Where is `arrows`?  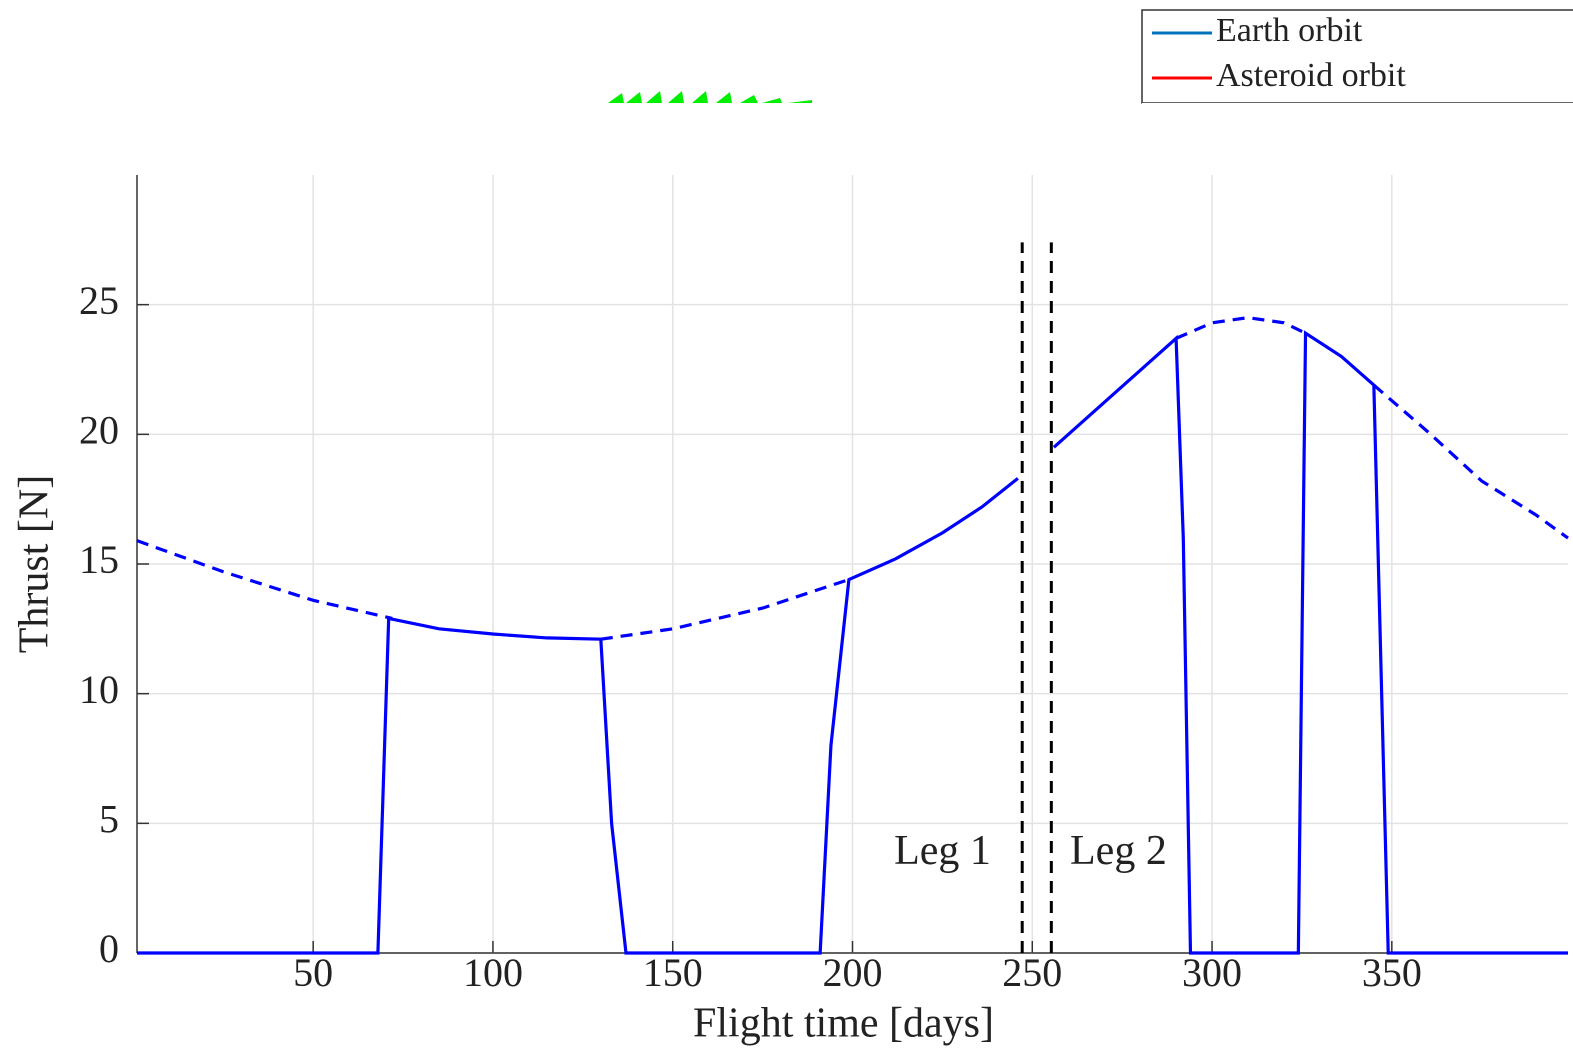 arrows is located at coordinates (710, 97).